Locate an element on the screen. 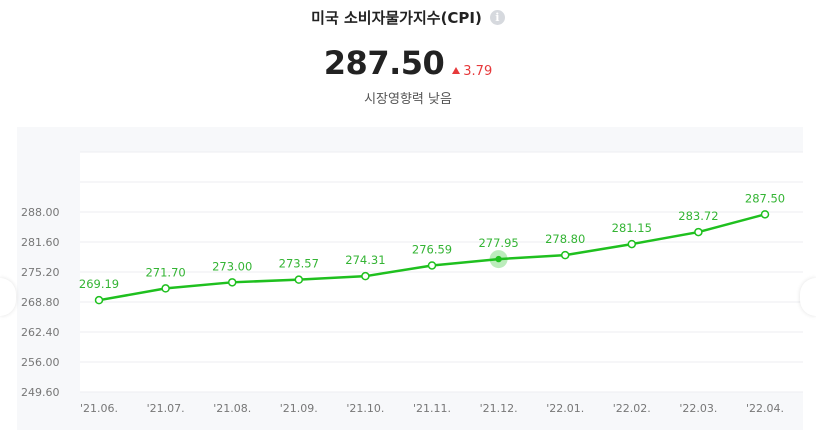 The height and width of the screenshot is (444, 816). data-label: 273.00 is located at coordinates (232, 266).